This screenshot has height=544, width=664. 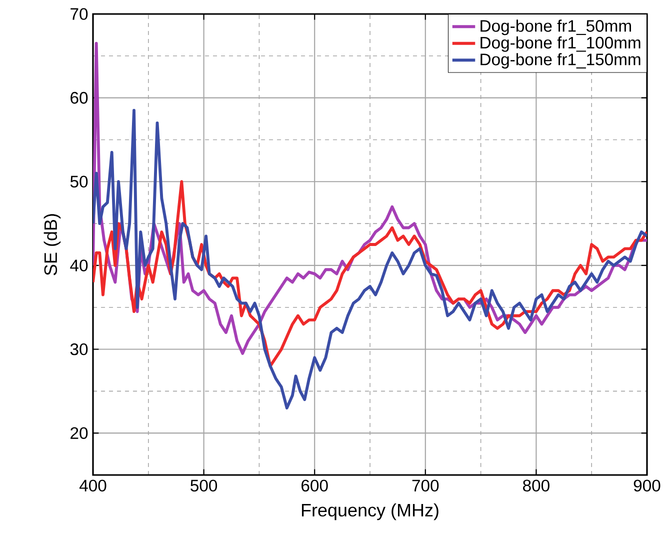 What do you see at coordinates (370, 511) in the screenshot?
I see `x-axis-title: Frequency (MHz)` at bounding box center [370, 511].